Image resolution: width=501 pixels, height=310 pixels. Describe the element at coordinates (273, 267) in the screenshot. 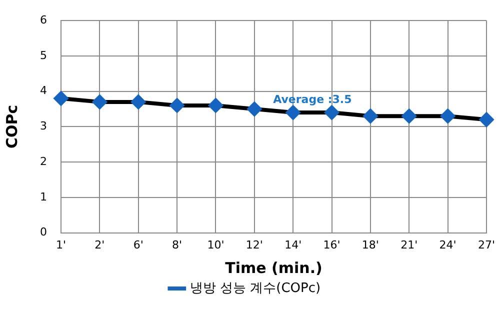

I see `x-axis-title: Time (min.)` at that location.